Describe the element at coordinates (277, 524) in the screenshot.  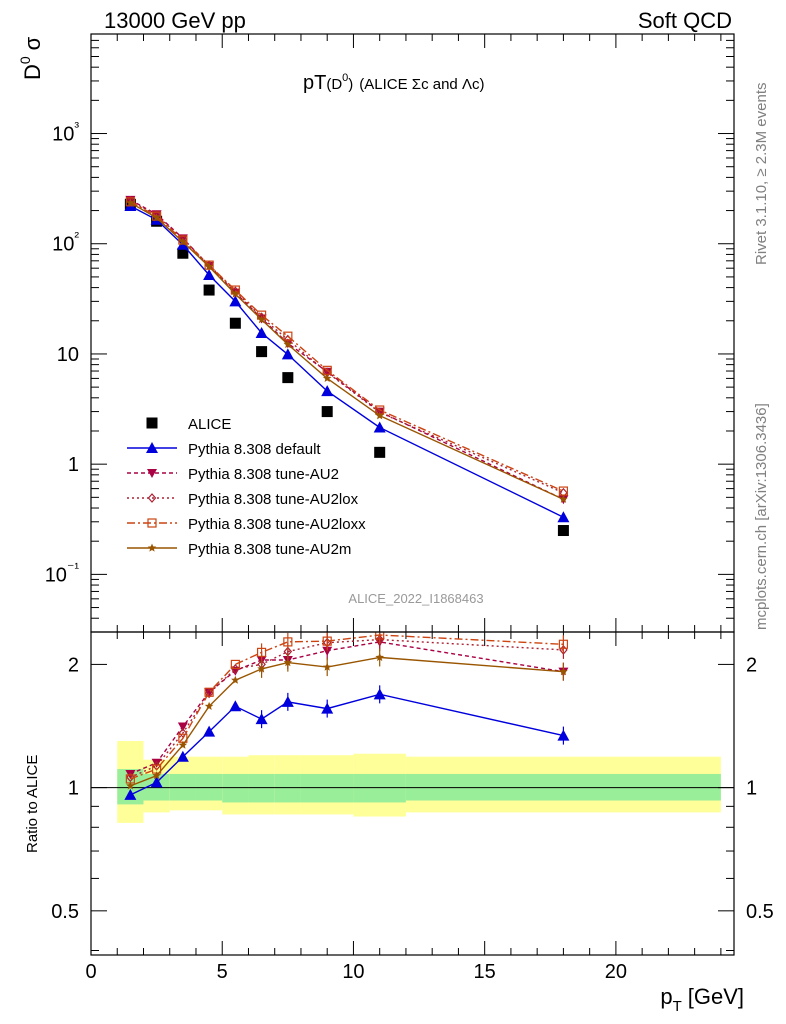
I see `legend-label: Pythia 8.308 tune-AU2loxx` at that location.